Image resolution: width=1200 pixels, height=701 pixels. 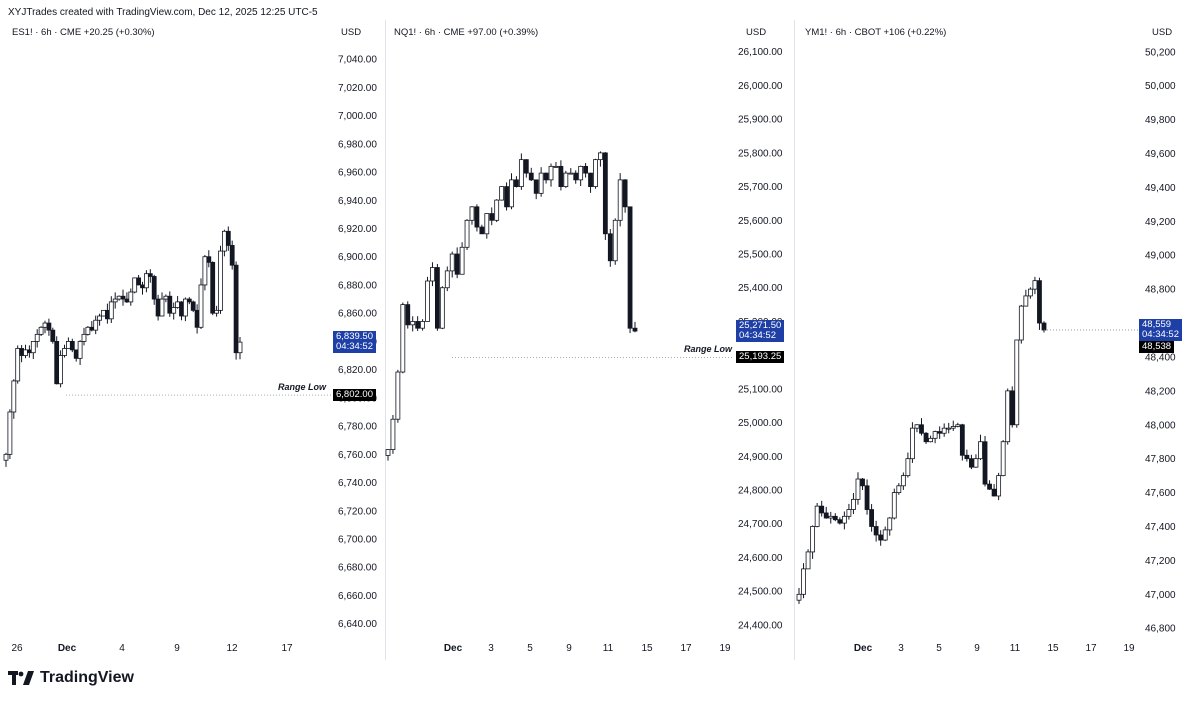 What do you see at coordinates (357, 201) in the screenshot?
I see `y-tick-label: 6,940.00` at bounding box center [357, 201].